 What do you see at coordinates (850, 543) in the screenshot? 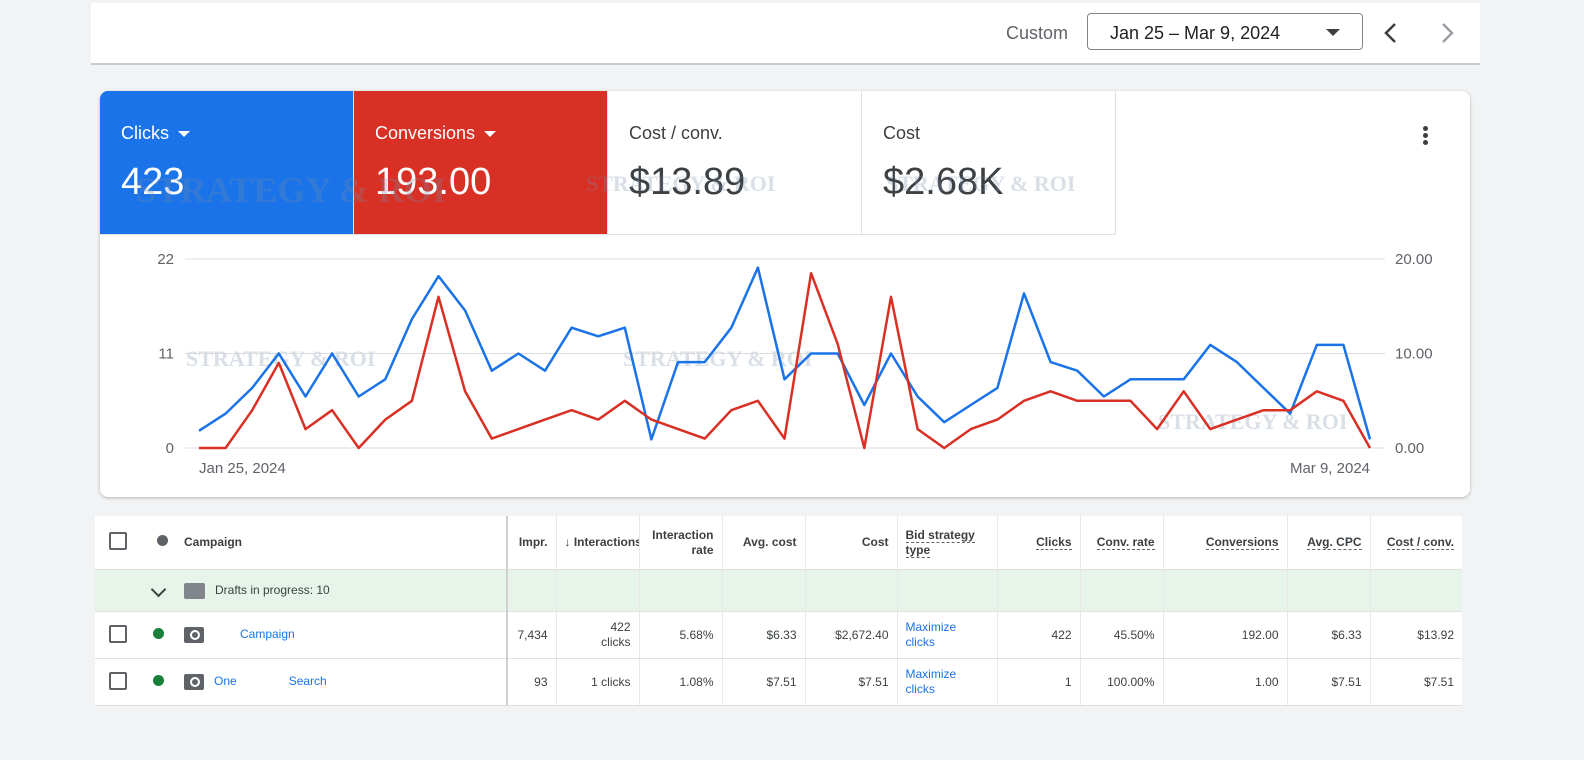
I see `column-header: Cost` at bounding box center [850, 543].